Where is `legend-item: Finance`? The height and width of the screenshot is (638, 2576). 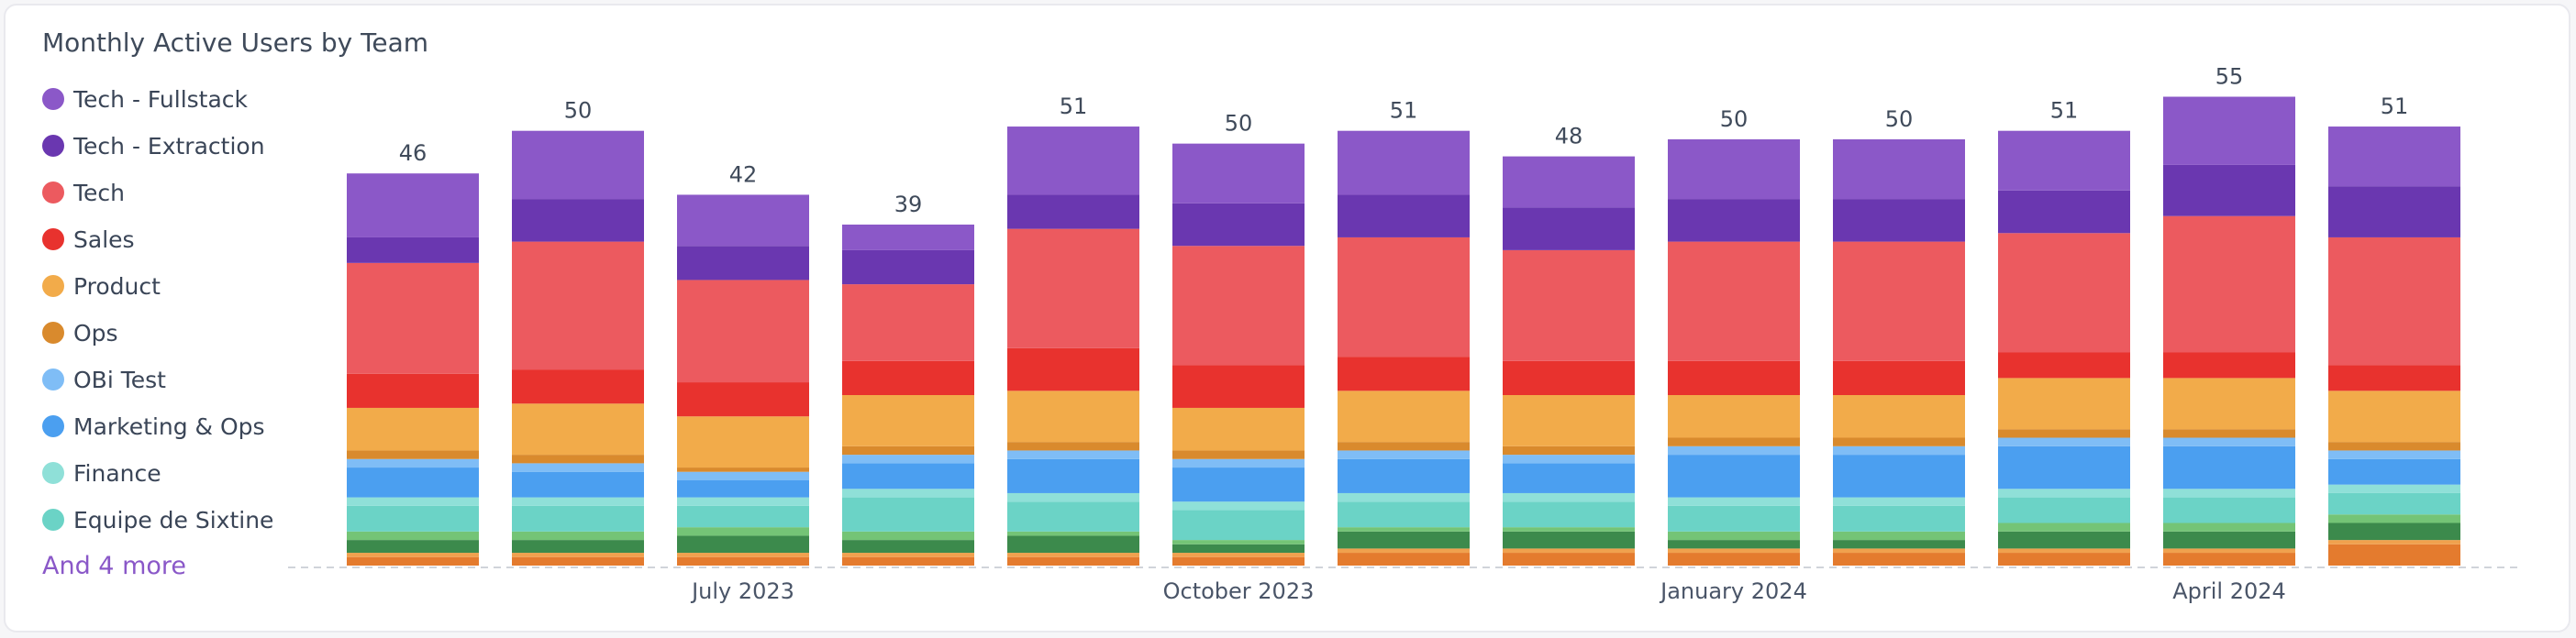 legend-item: Finance is located at coordinates (101, 473).